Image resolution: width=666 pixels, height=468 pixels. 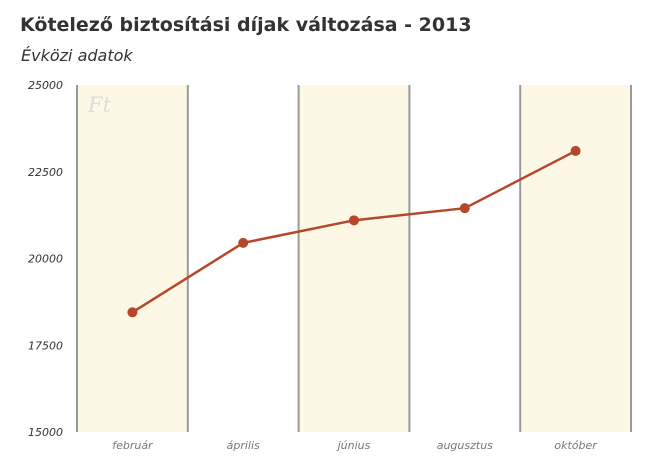 I want to click on y-tick-label: 15000, so click(x=45, y=432).